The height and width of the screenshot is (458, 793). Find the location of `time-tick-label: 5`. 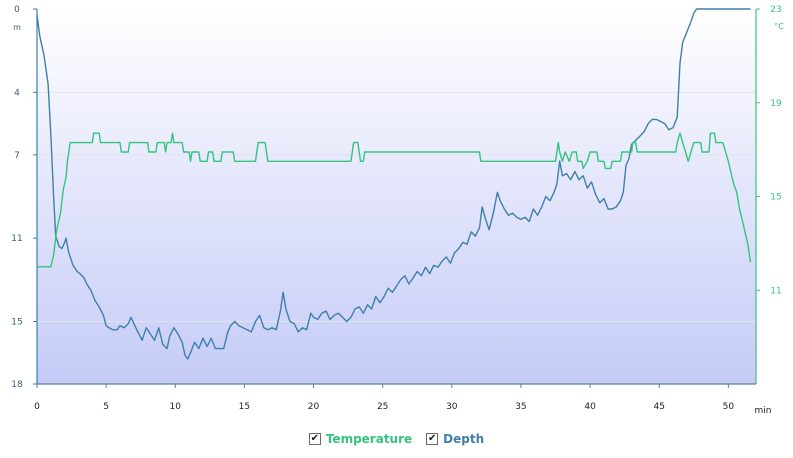

time-tick-label: 5 is located at coordinates (106, 407).